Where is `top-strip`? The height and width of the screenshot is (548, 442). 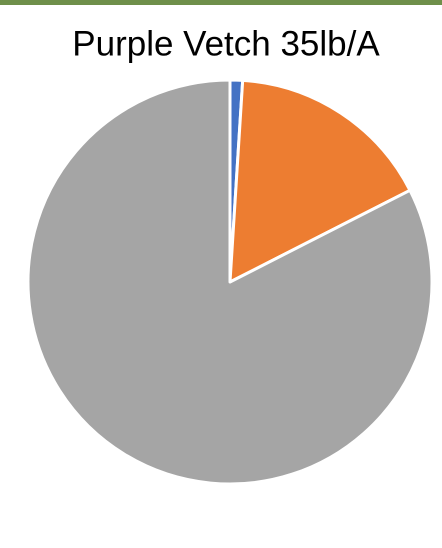
top-strip is located at coordinates (221, 2).